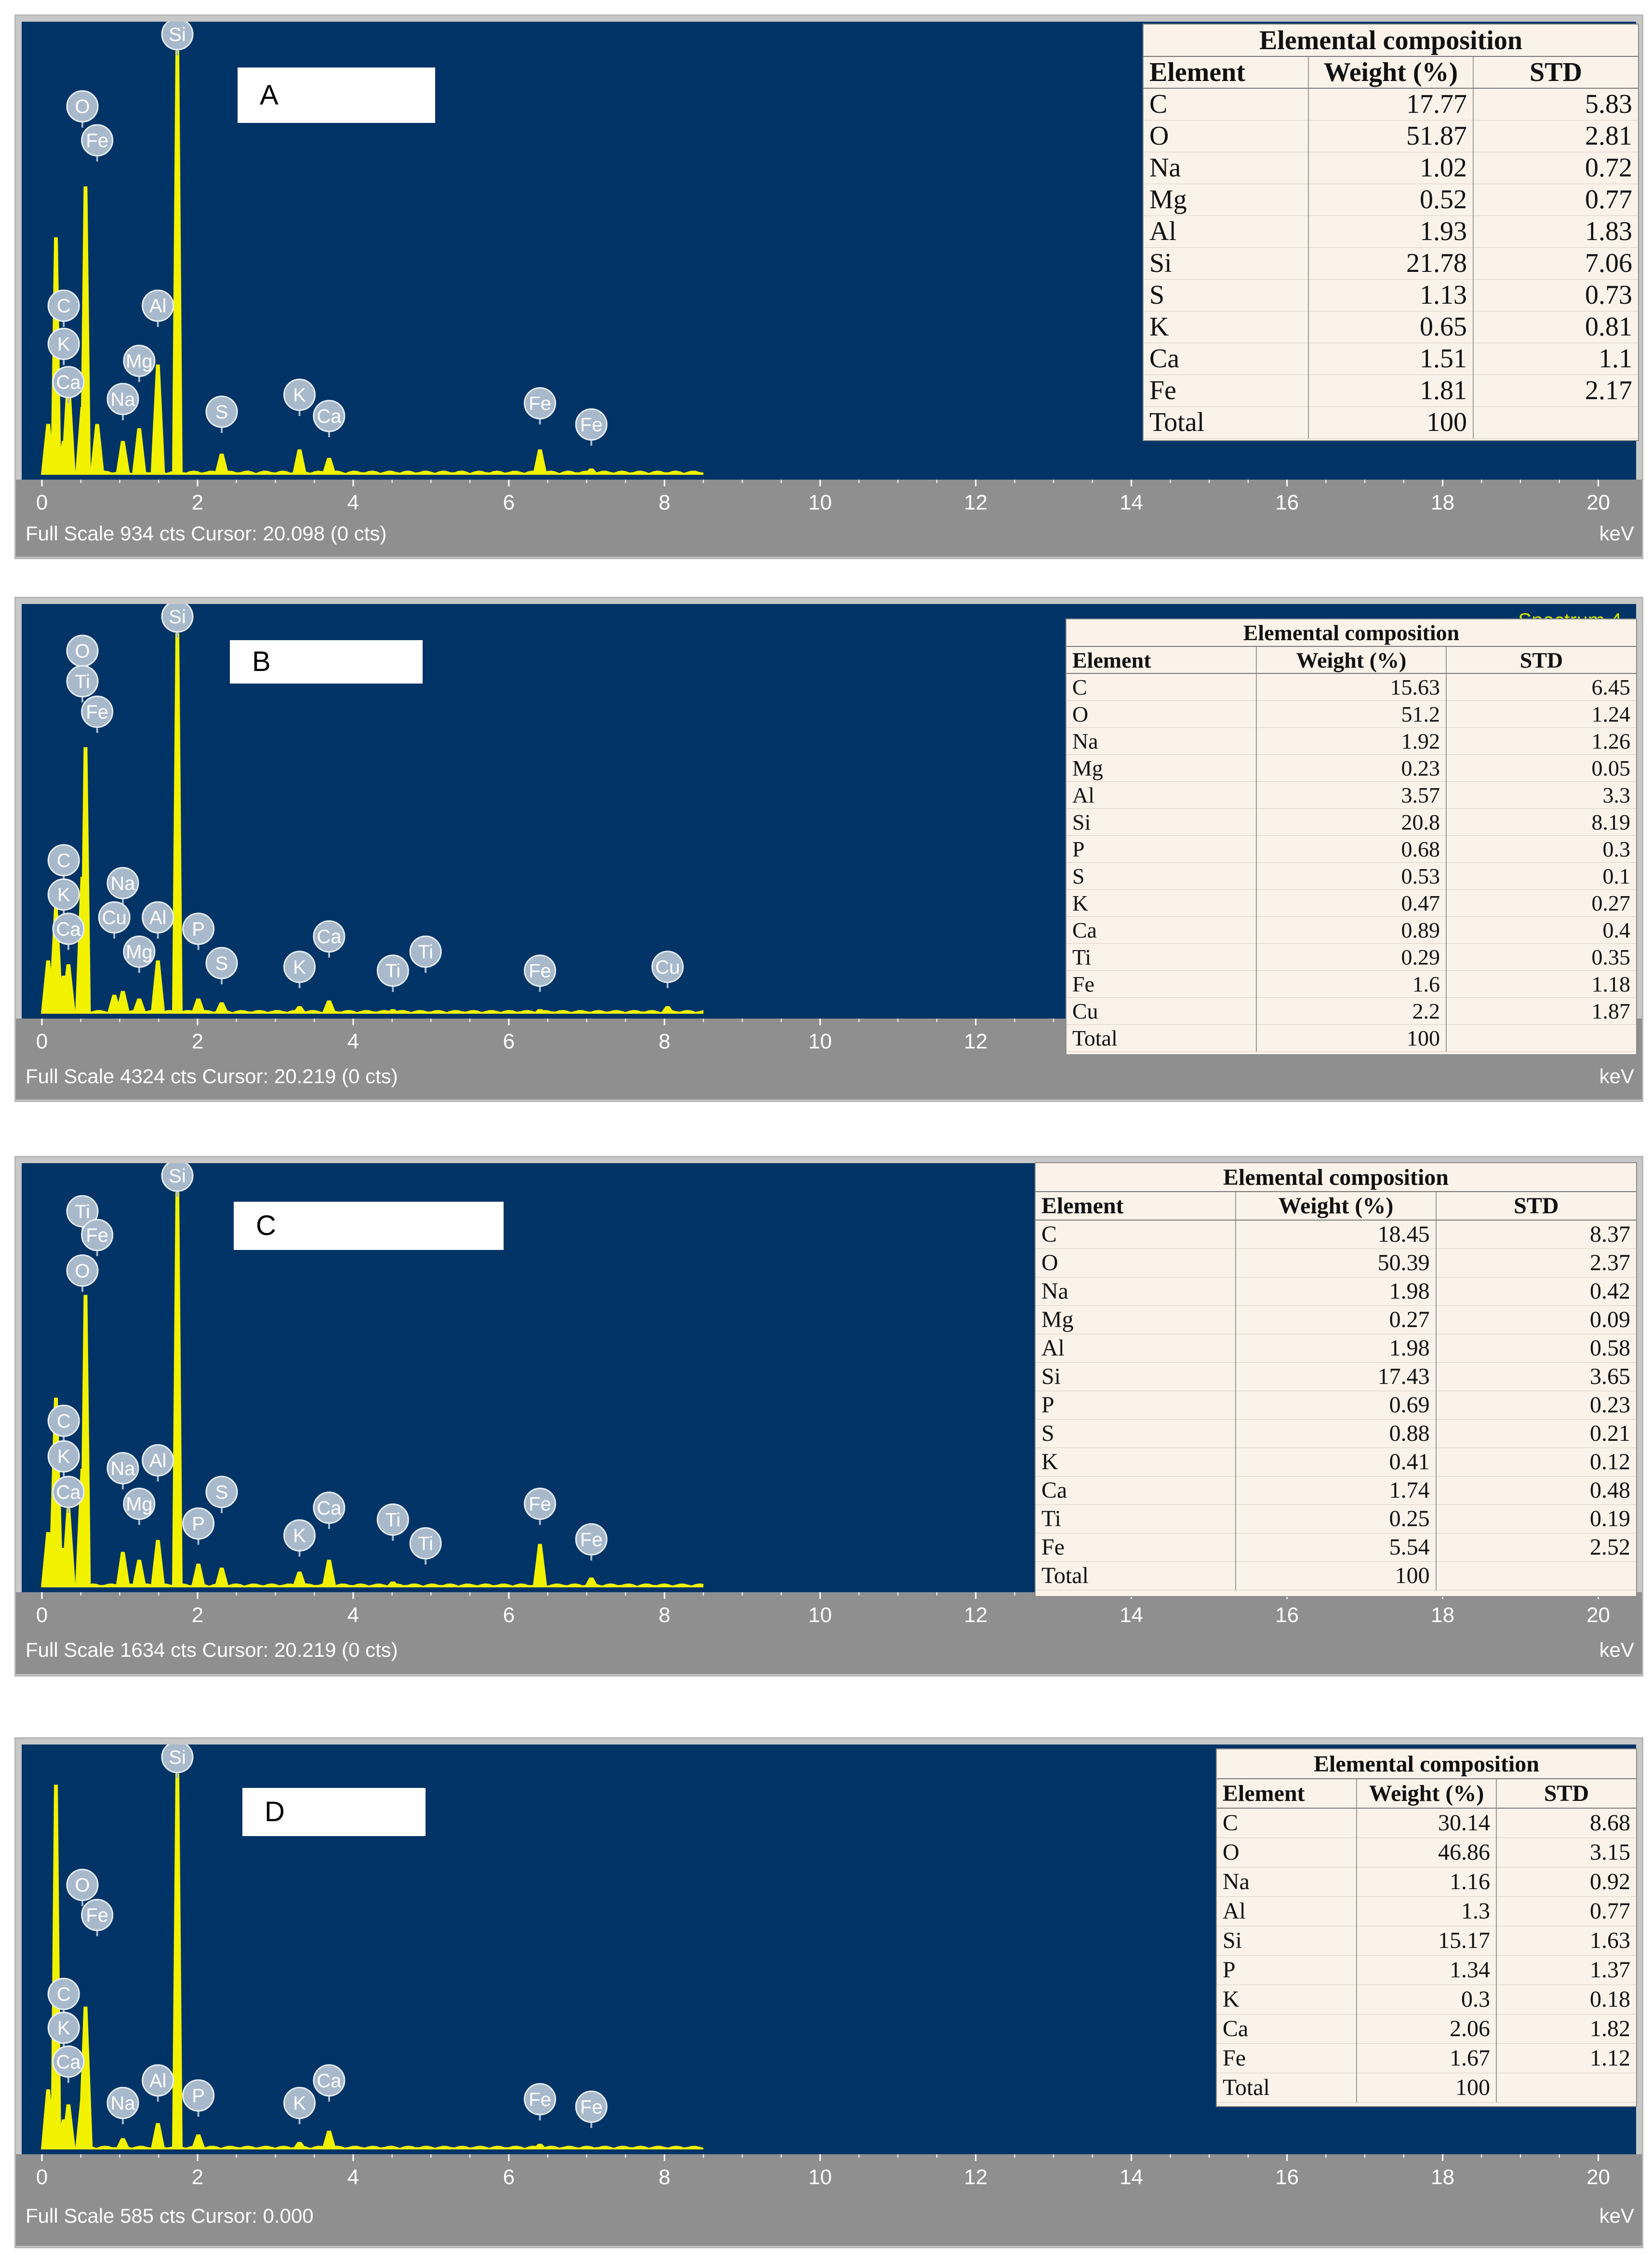 The height and width of the screenshot is (2255, 1652). What do you see at coordinates (1541, 822) in the screenshot?
I see `std-cell: 8.19` at bounding box center [1541, 822].